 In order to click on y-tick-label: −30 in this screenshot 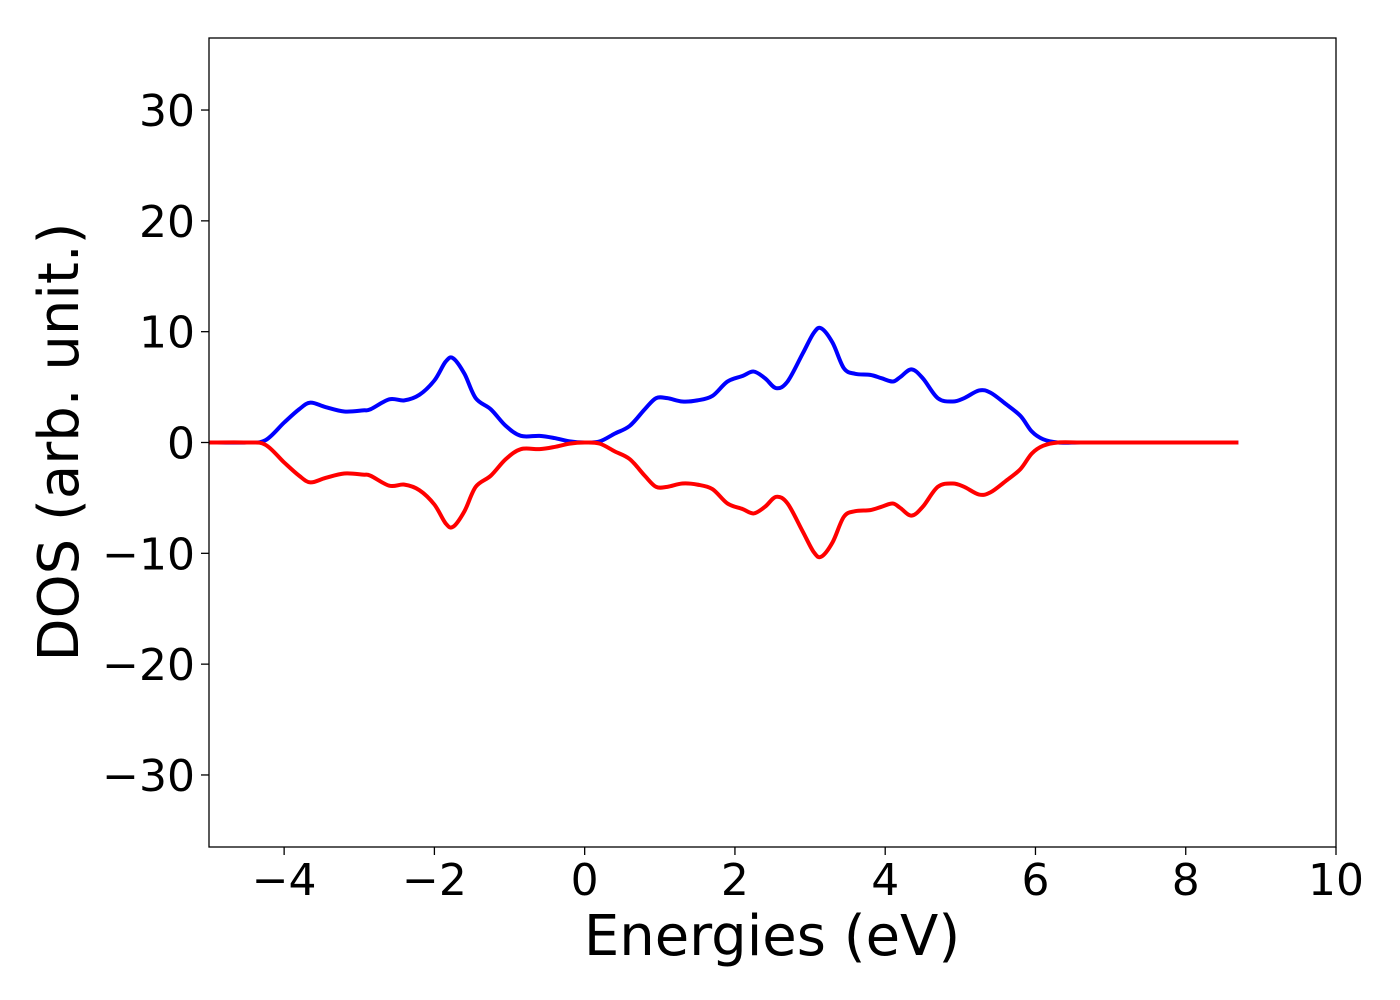, I will do `click(148, 776)`.